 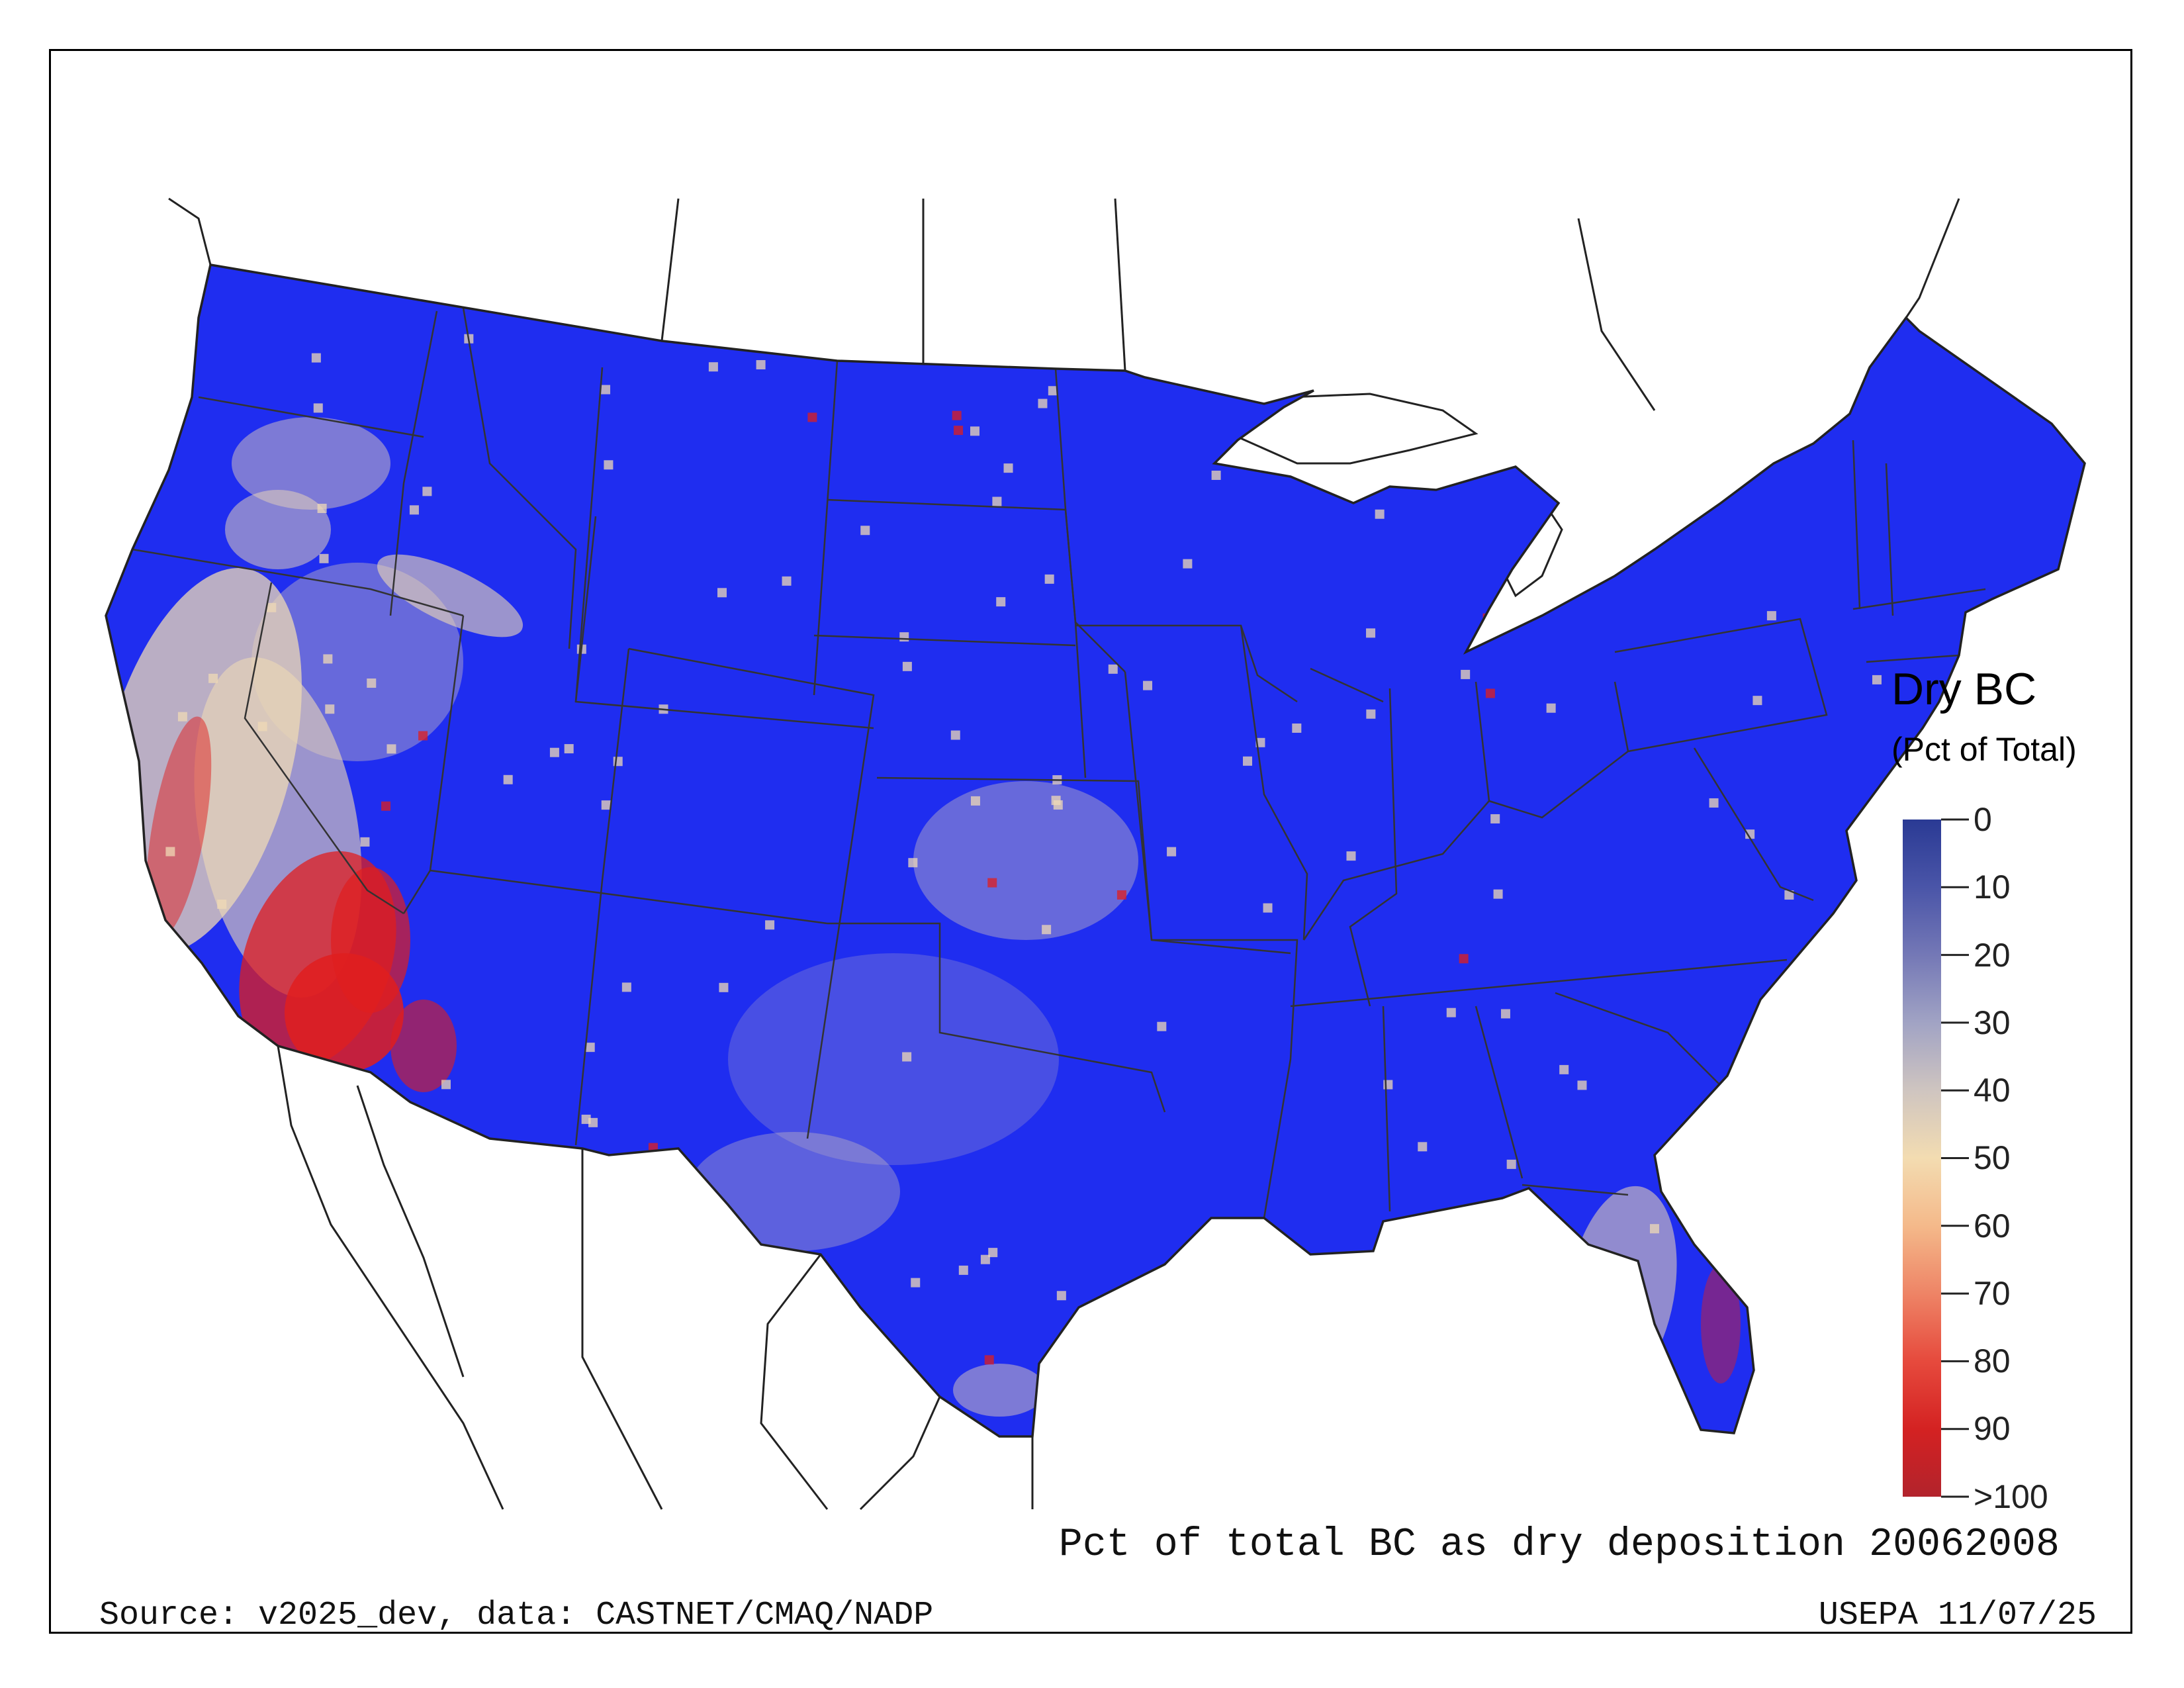 What do you see at coordinates (1992, 1157) in the screenshot?
I see `legend-tick-label: 50` at bounding box center [1992, 1157].